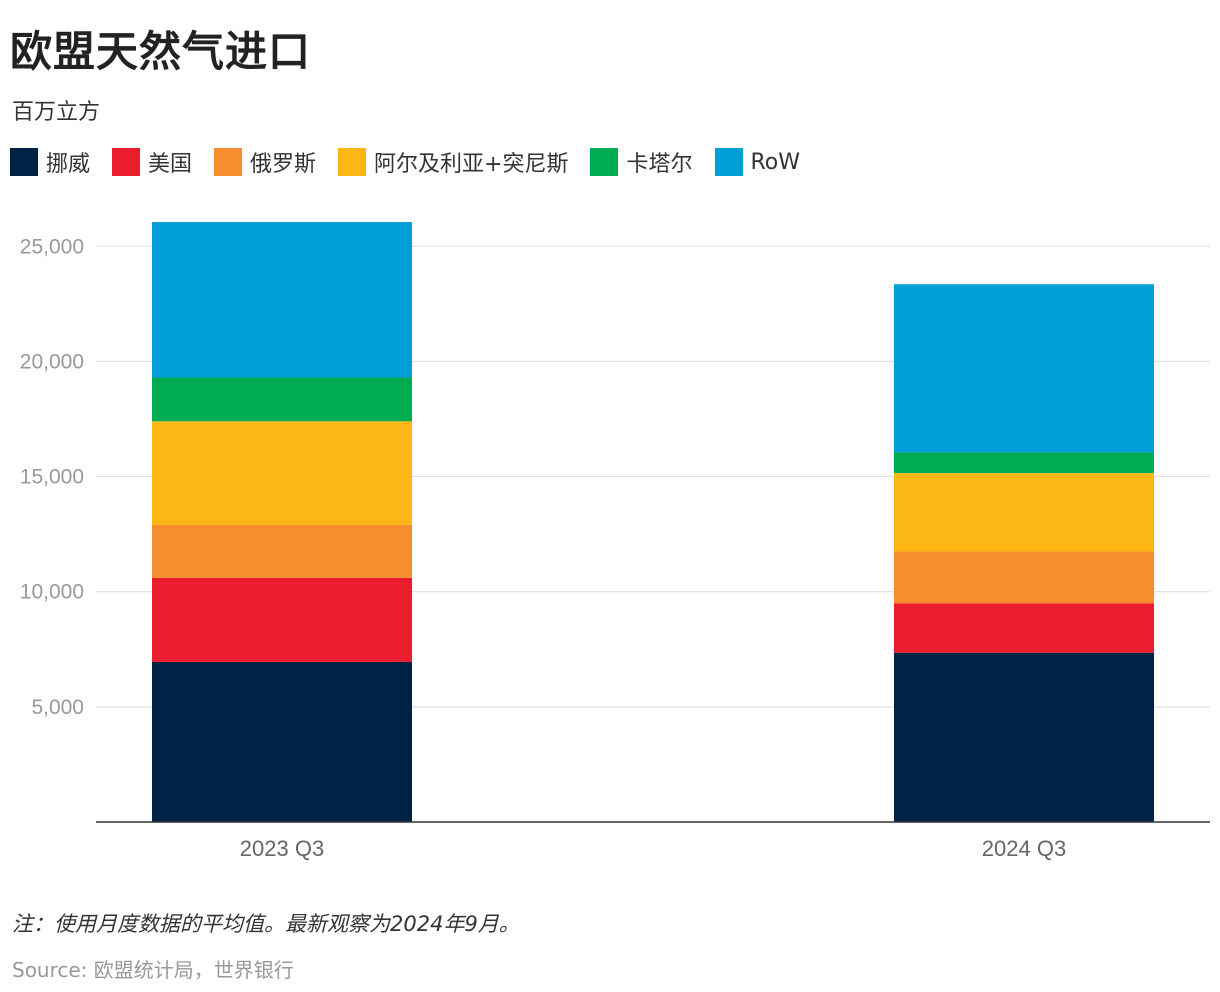 The width and height of the screenshot is (1220, 992). What do you see at coordinates (471, 164) in the screenshot?
I see `legend-label: 阿尔及利亚+突尼斯` at bounding box center [471, 164].